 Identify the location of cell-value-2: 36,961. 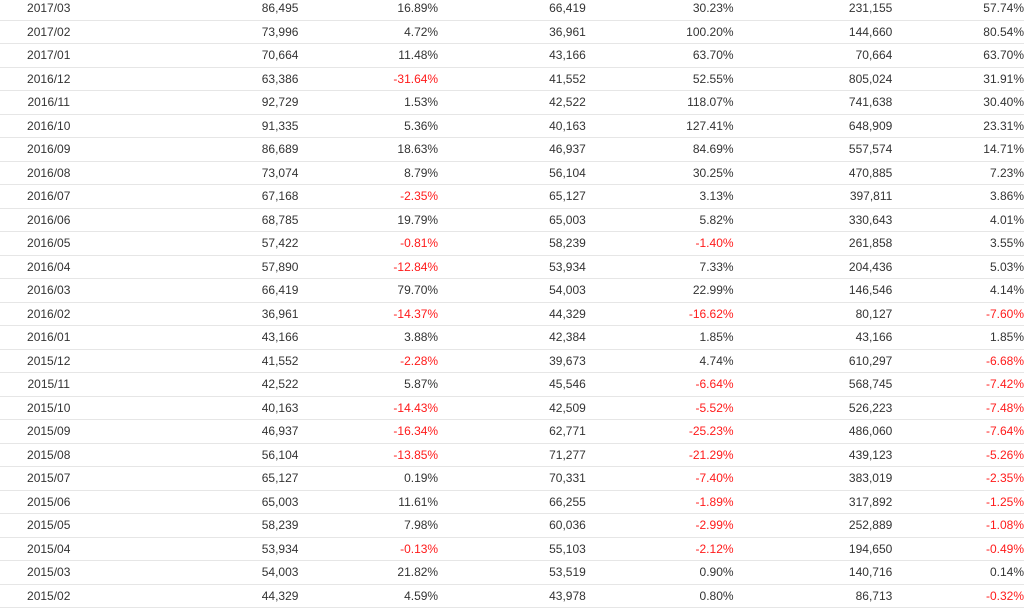
(512, 32).